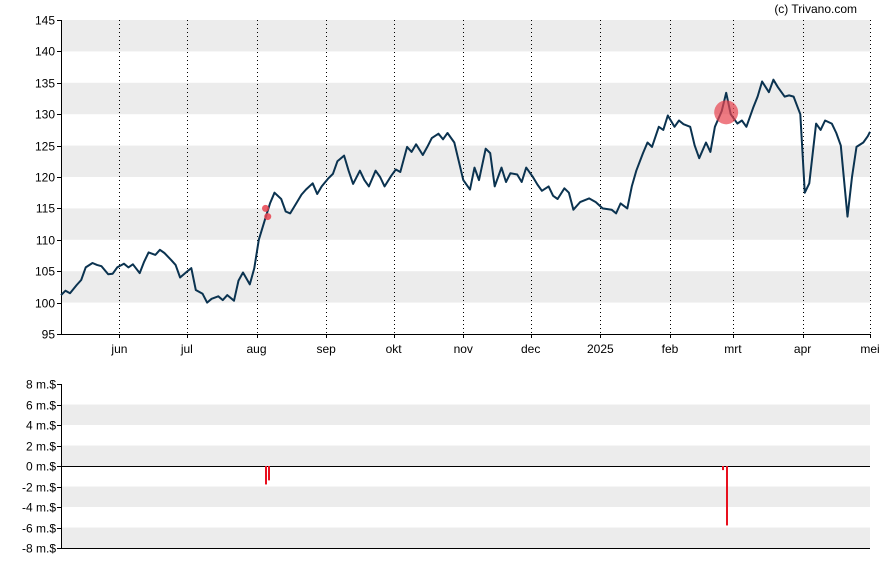 The width and height of the screenshot is (888, 565). I want to click on price-tick-label: 95, so click(49, 335).